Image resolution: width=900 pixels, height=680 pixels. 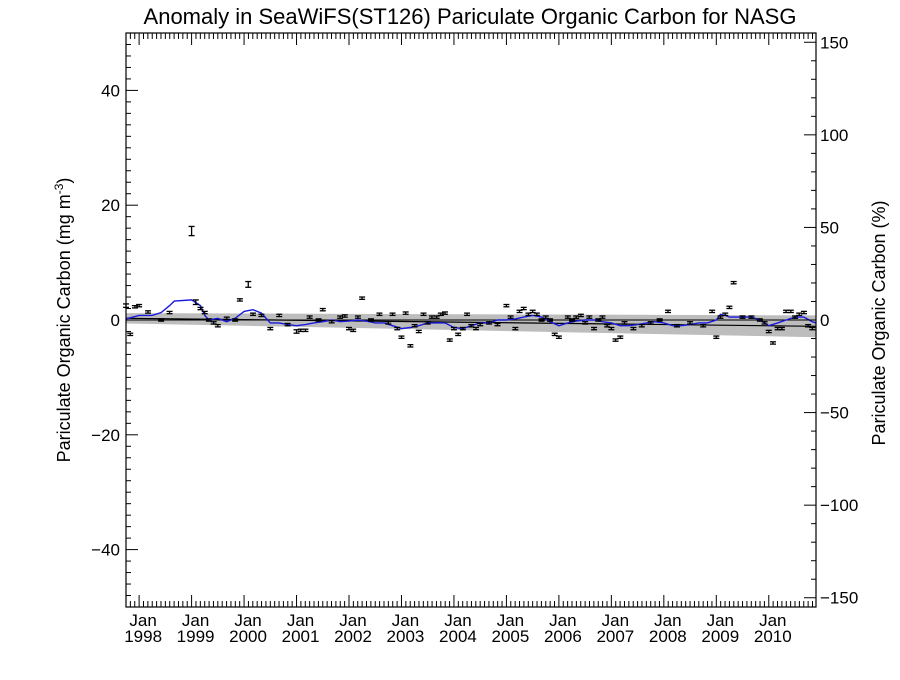 I want to click on smoothed-series-line, so click(x=471, y=314).